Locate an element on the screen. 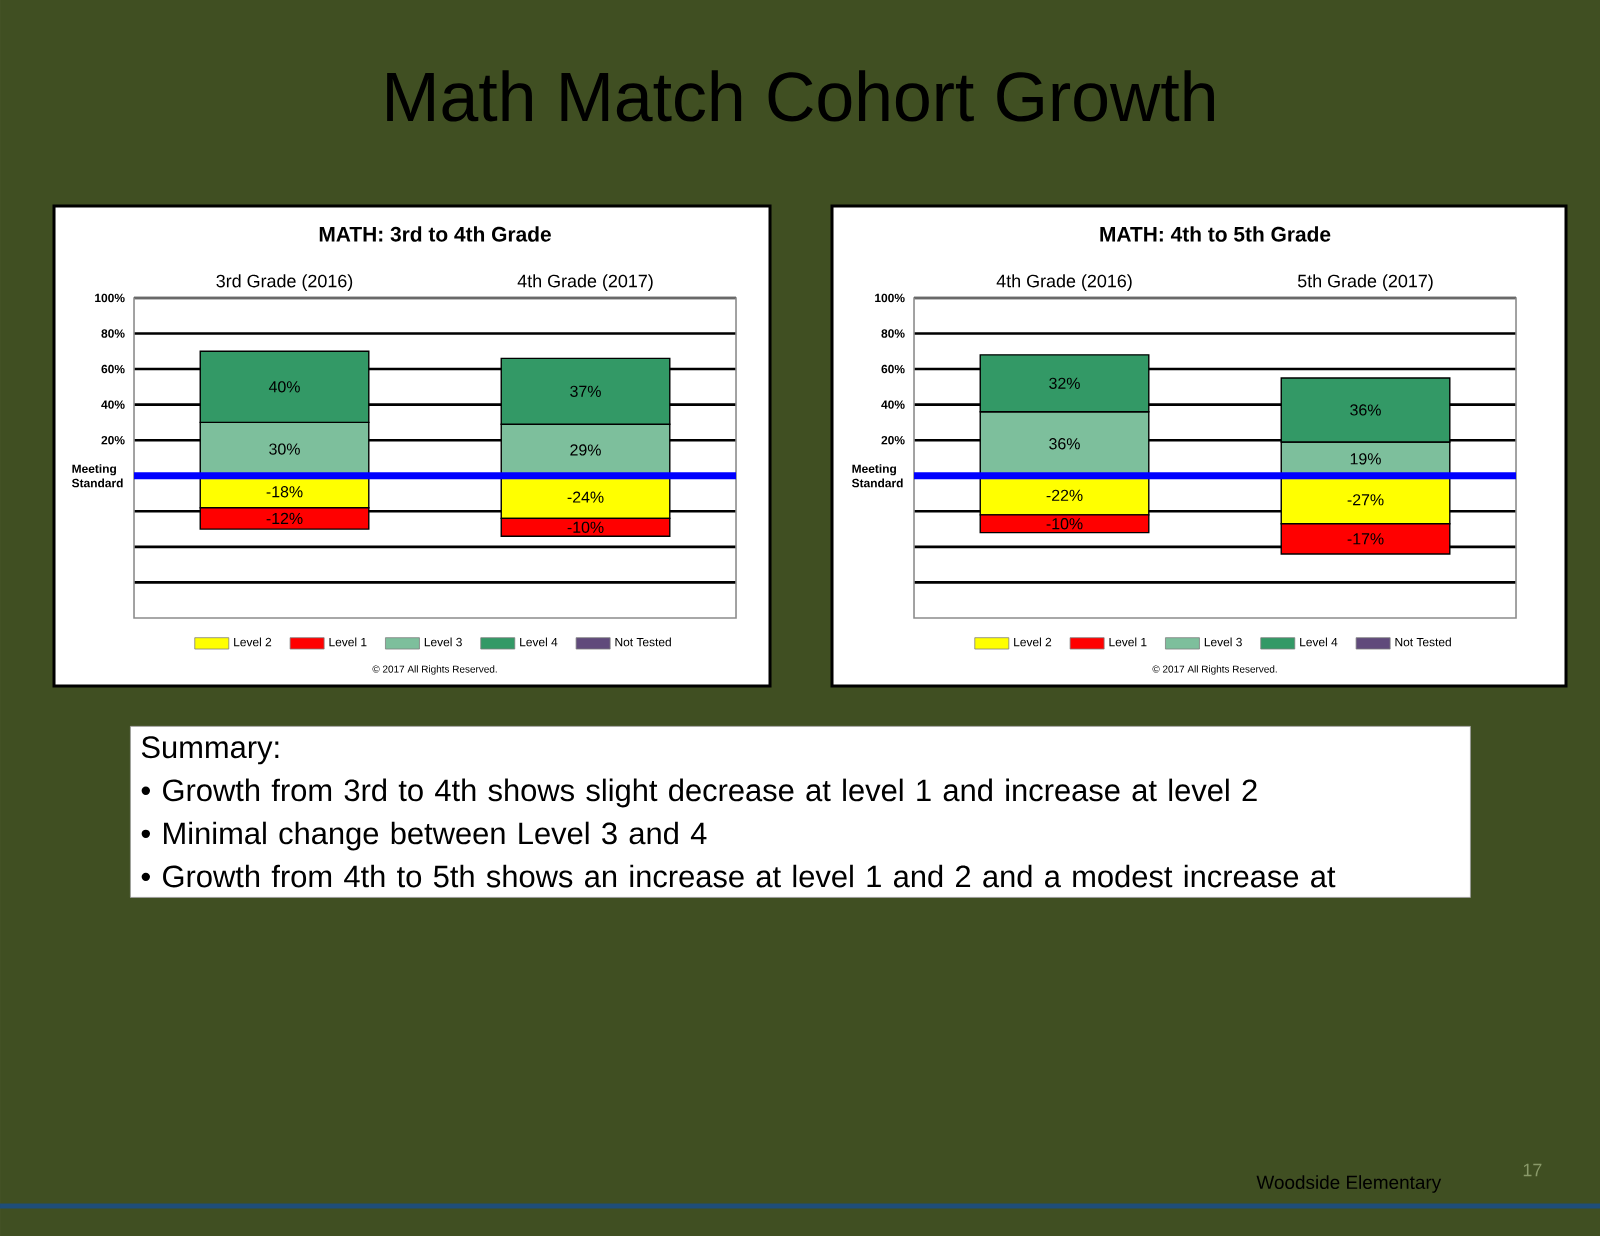 This screenshot has width=1600, height=1236. text: Summary: is located at coordinates (210, 750).